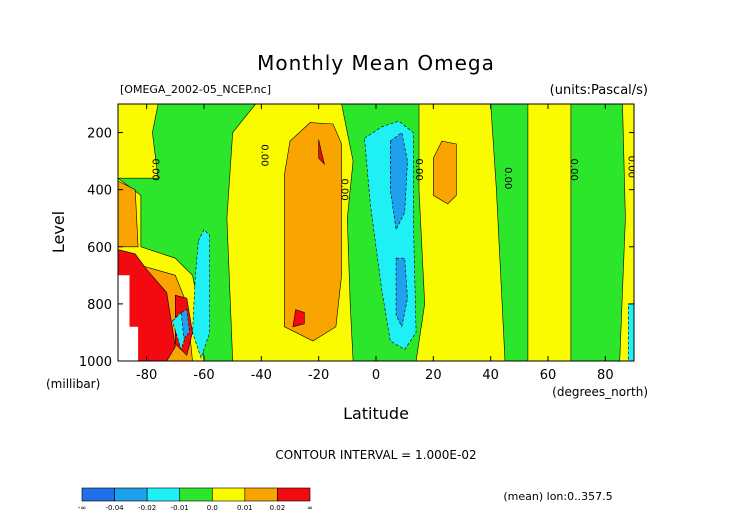 The width and height of the screenshot is (752, 532). Describe the element at coordinates (376, 63) in the screenshot. I see `chart-title: Monthly Mean Omega` at that location.